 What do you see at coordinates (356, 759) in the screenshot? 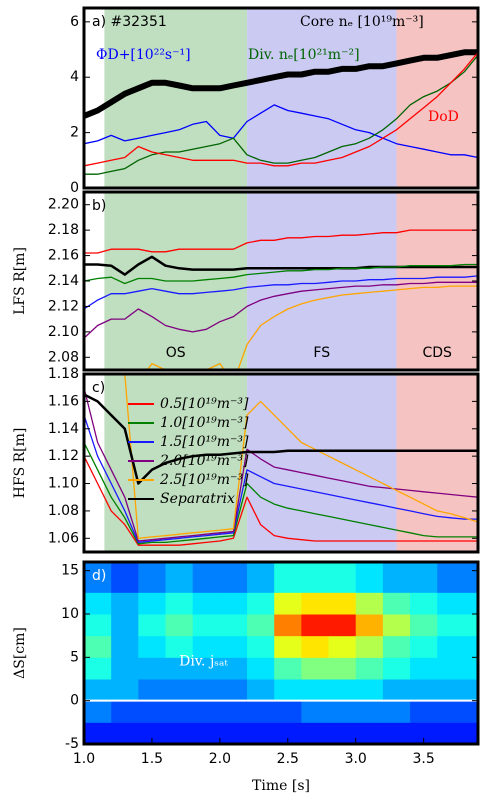
I see `x-tick-label: 3.0` at bounding box center [356, 759].